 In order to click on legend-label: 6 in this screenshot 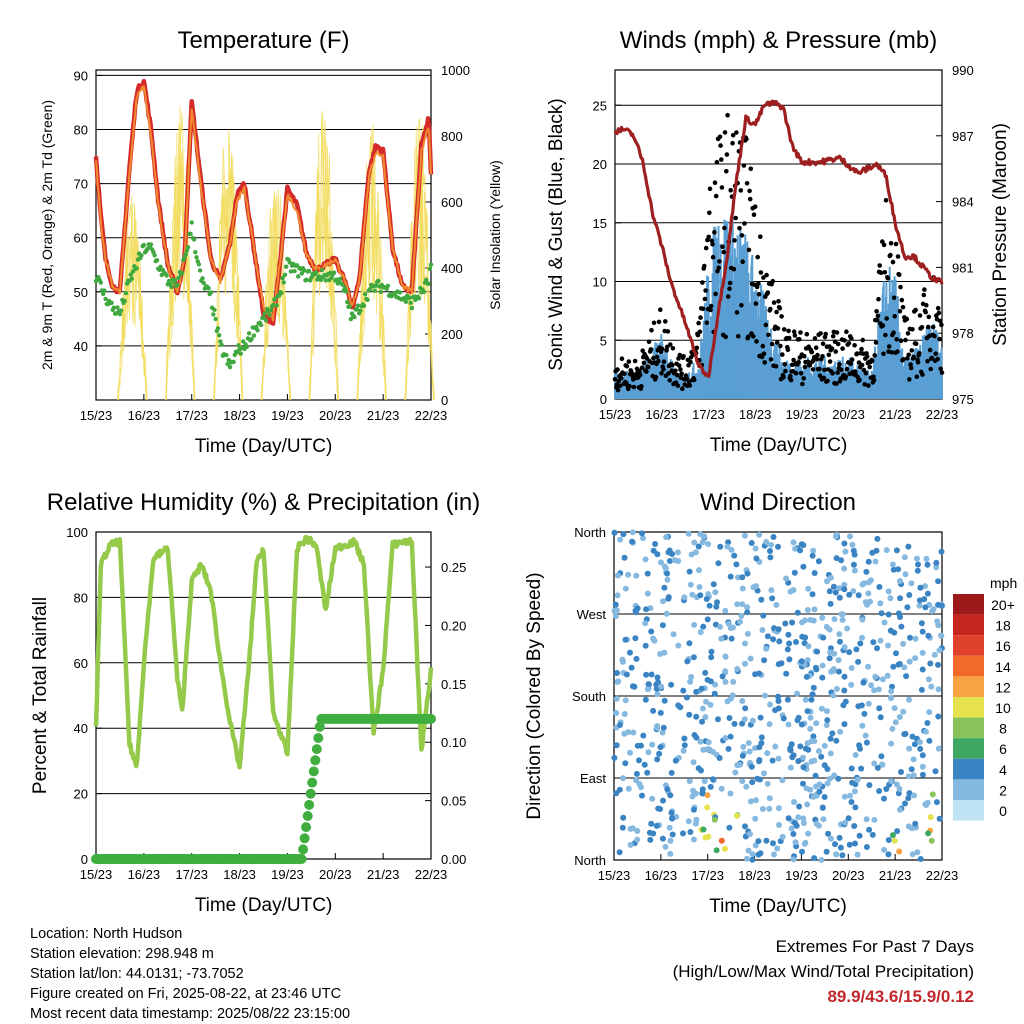, I will do `click(1003, 749)`.